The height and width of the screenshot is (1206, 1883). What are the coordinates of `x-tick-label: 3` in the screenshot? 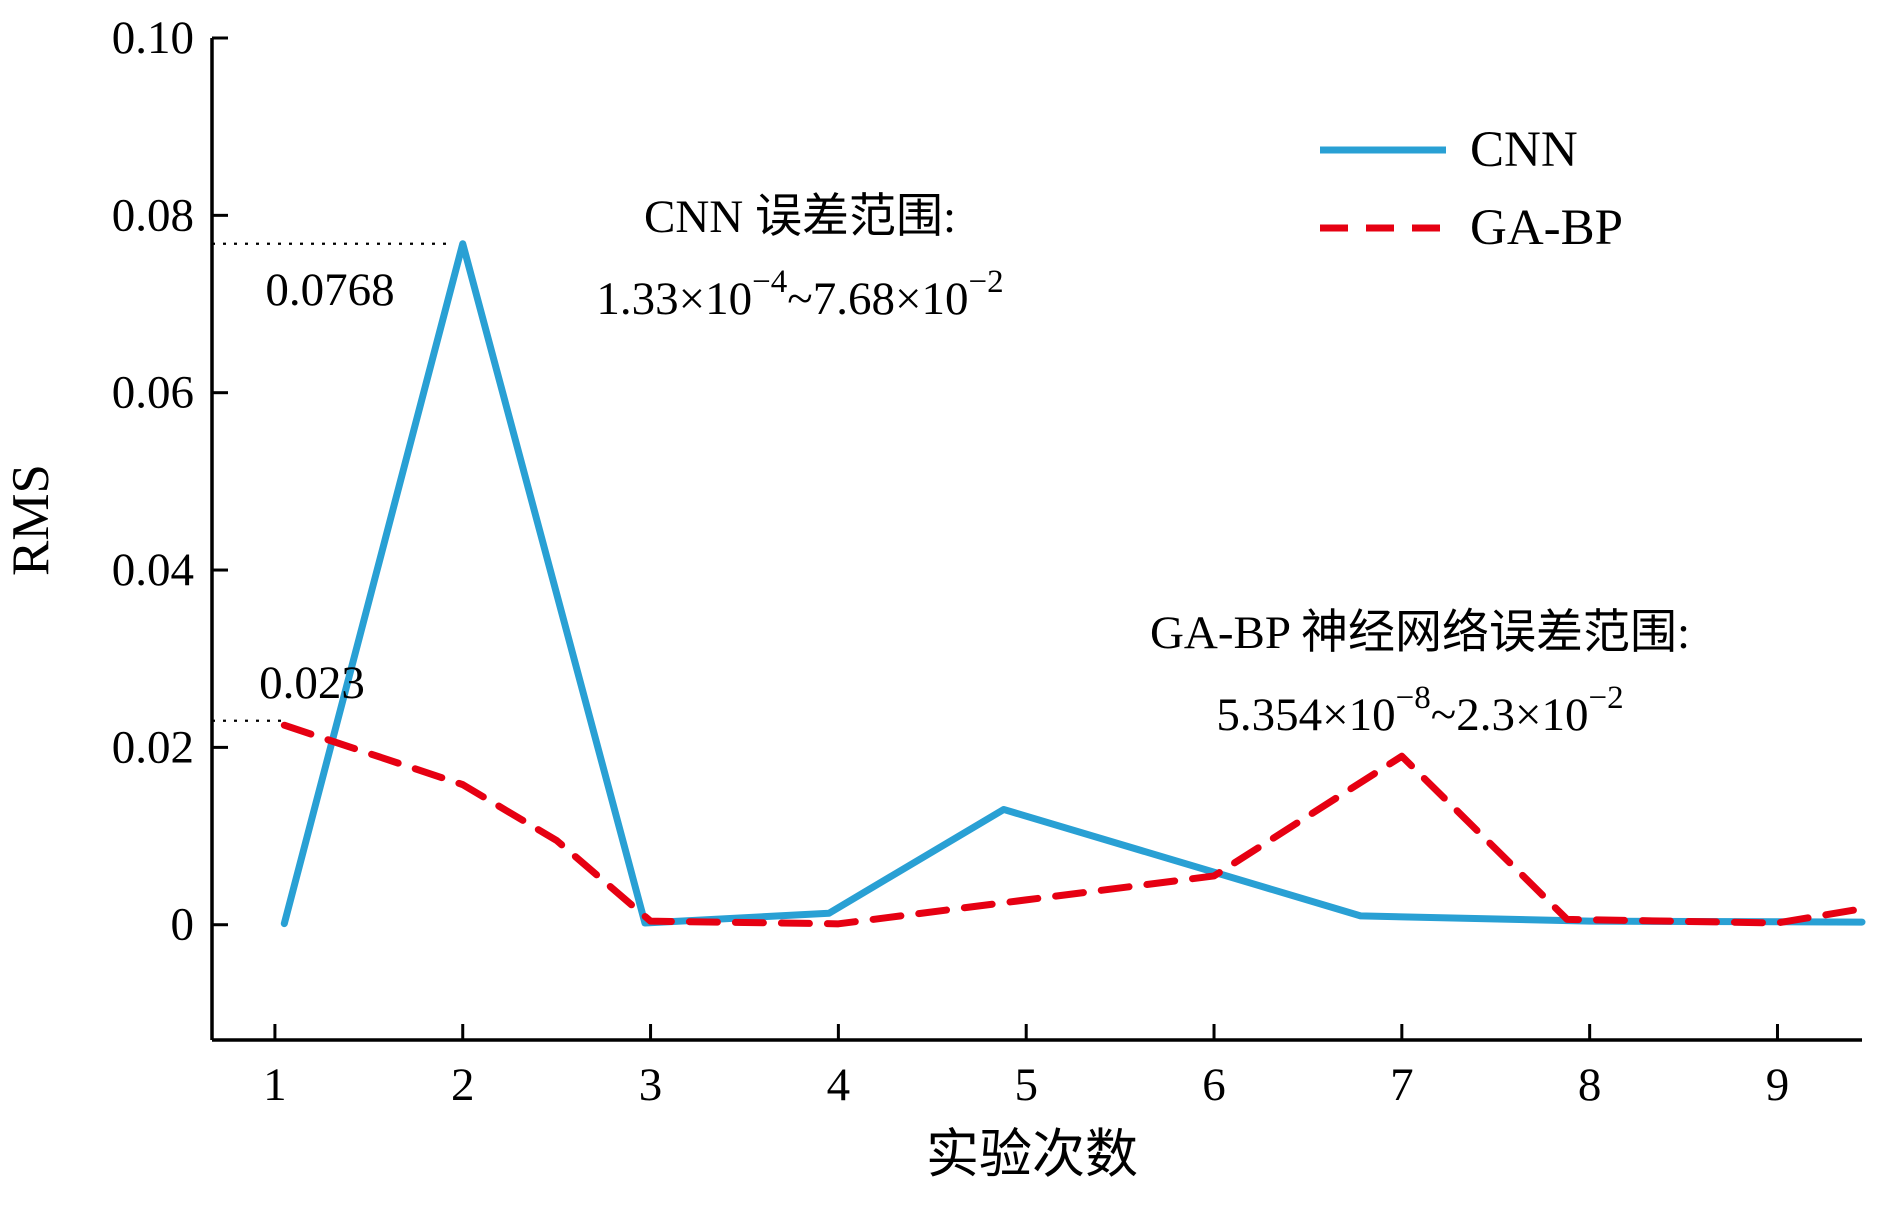 It's located at (651, 1085).